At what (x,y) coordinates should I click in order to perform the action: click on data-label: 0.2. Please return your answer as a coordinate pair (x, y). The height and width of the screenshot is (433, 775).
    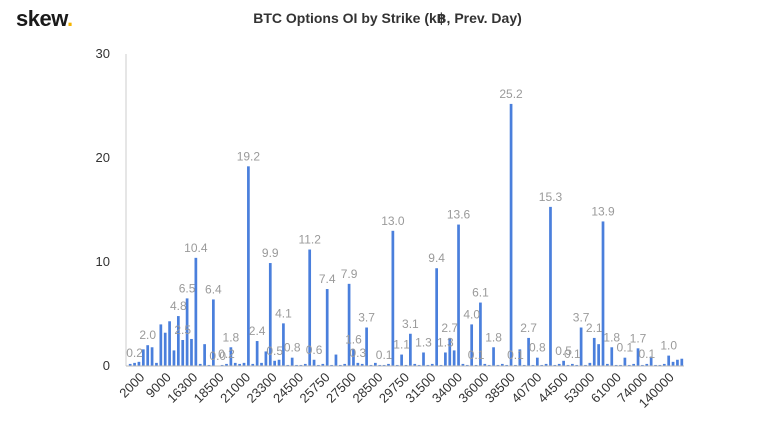
    Looking at the image, I should click on (226, 354).